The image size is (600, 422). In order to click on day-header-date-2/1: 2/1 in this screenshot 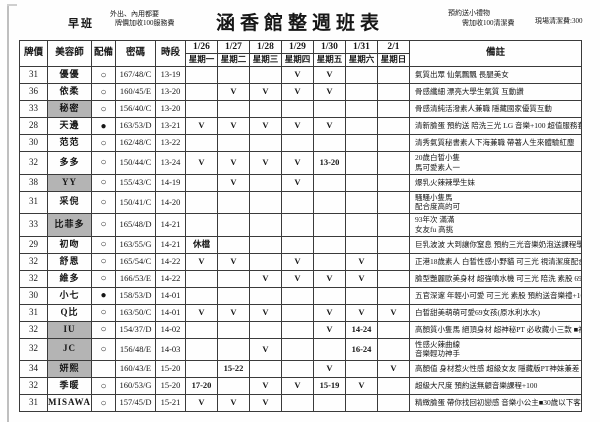, I will do `click(393, 47)`.